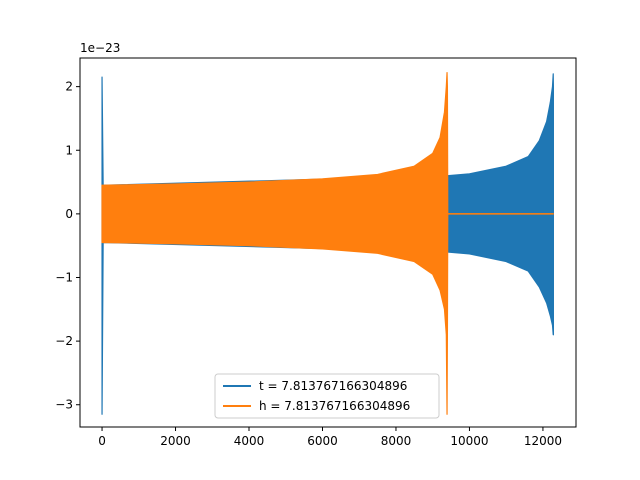 The image size is (640, 480). I want to click on x-tick-label: 12000, so click(543, 441).